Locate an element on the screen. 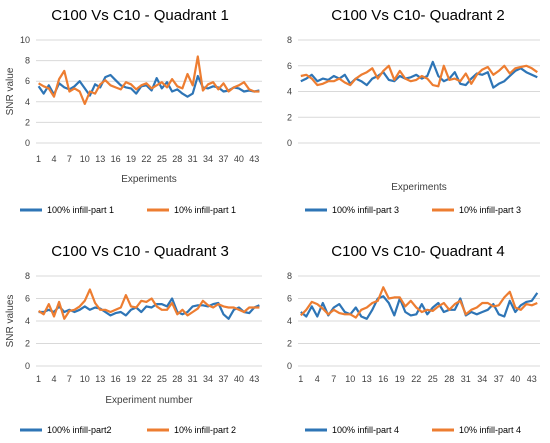  legend-label: 10% infill-part 3 is located at coordinates (490, 210).